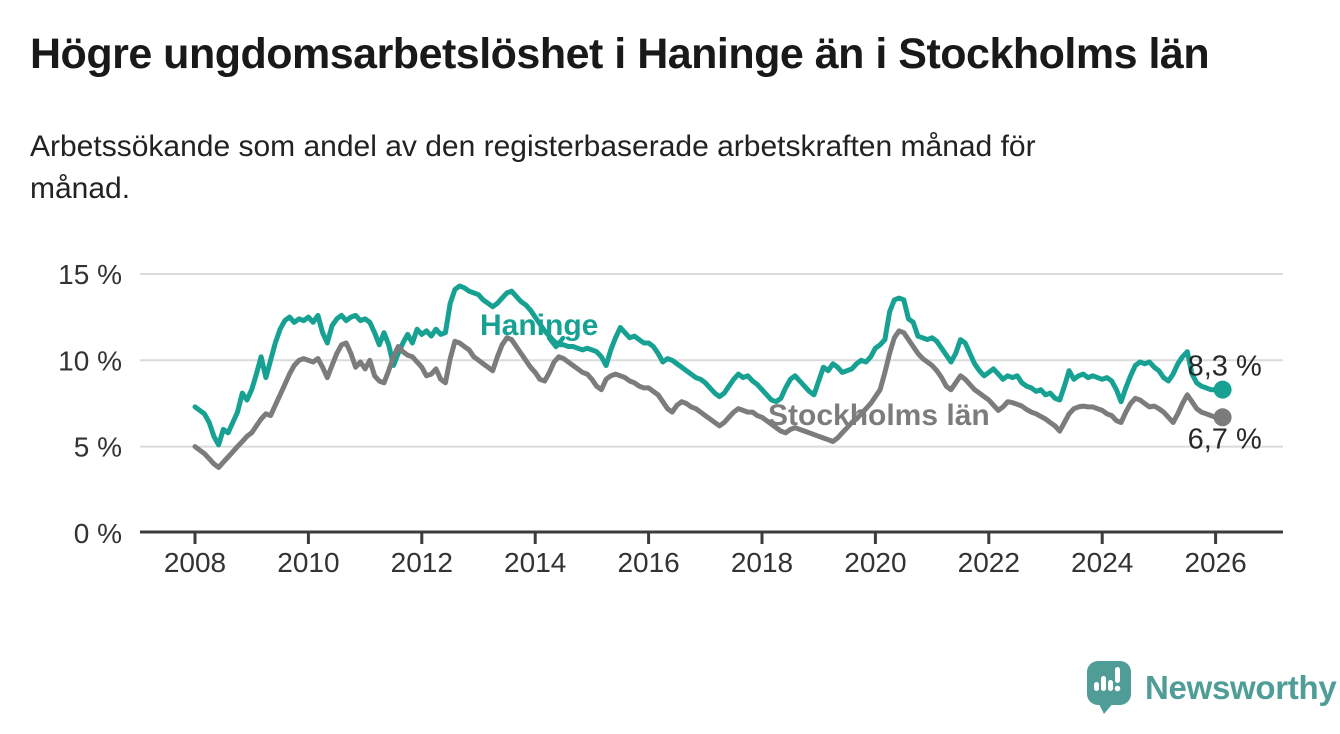 The width and height of the screenshot is (1340, 734). What do you see at coordinates (875, 562) in the screenshot?
I see `x-axis-tick-label: 2020` at bounding box center [875, 562].